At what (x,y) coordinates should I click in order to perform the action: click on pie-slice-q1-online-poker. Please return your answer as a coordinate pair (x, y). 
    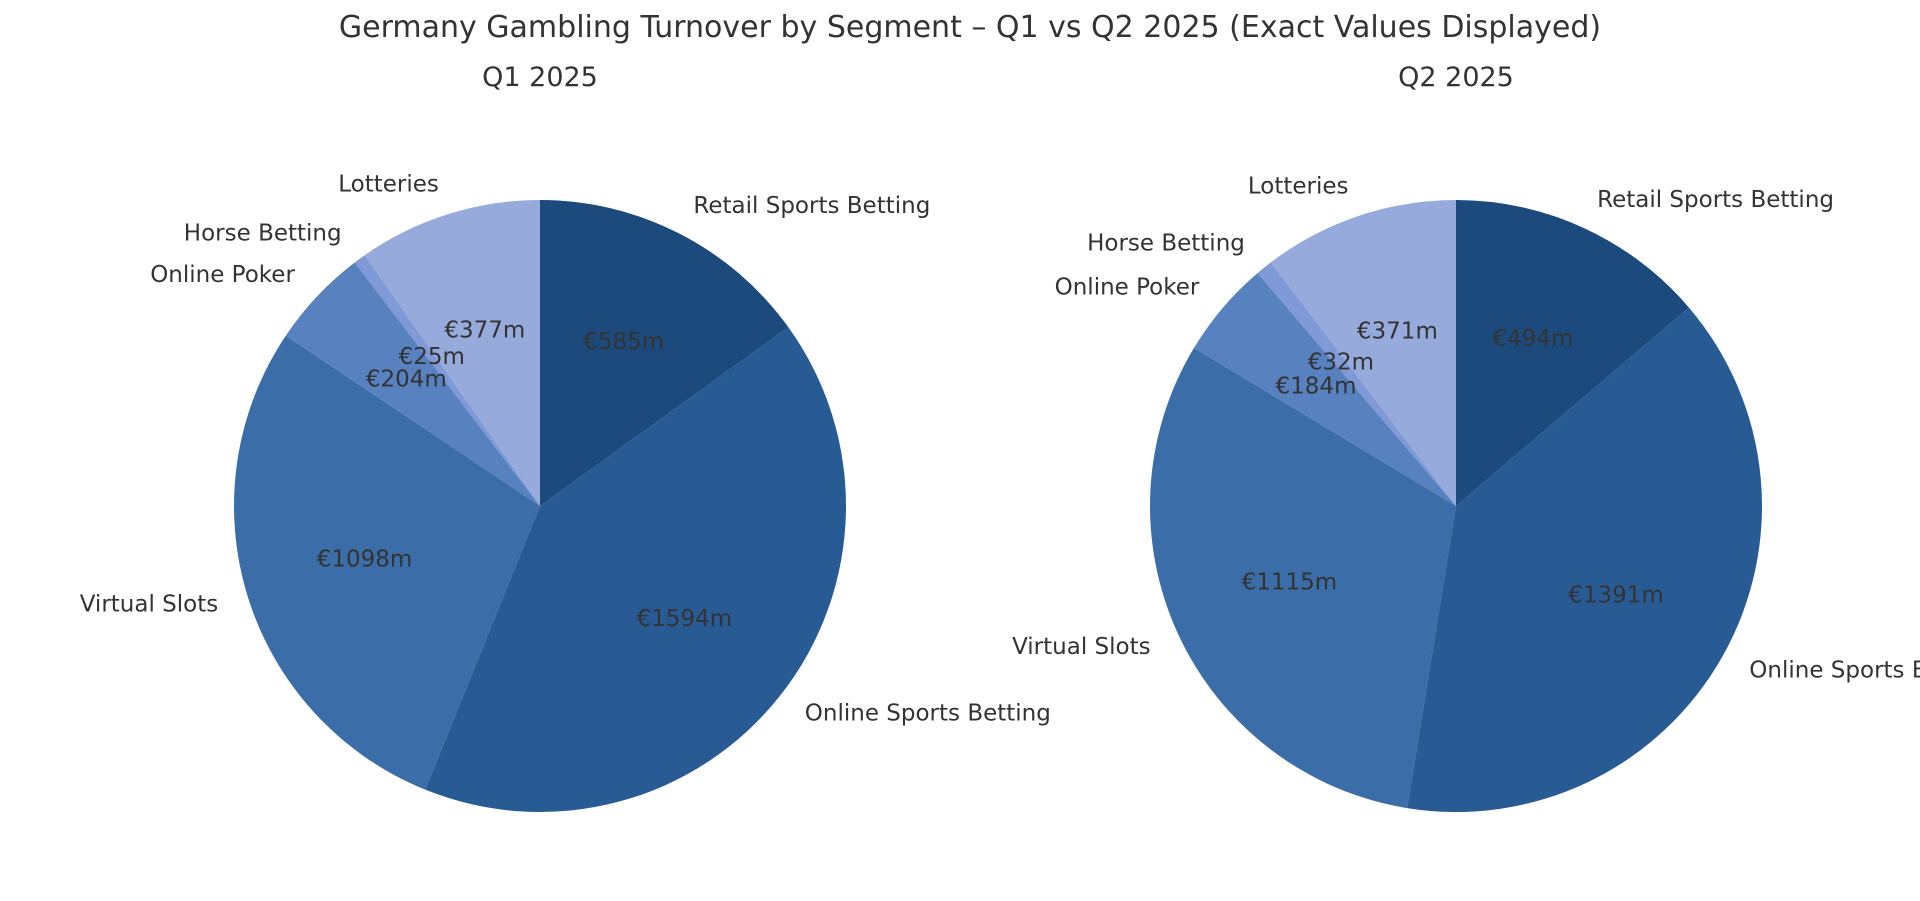
    Looking at the image, I should click on (412, 384).